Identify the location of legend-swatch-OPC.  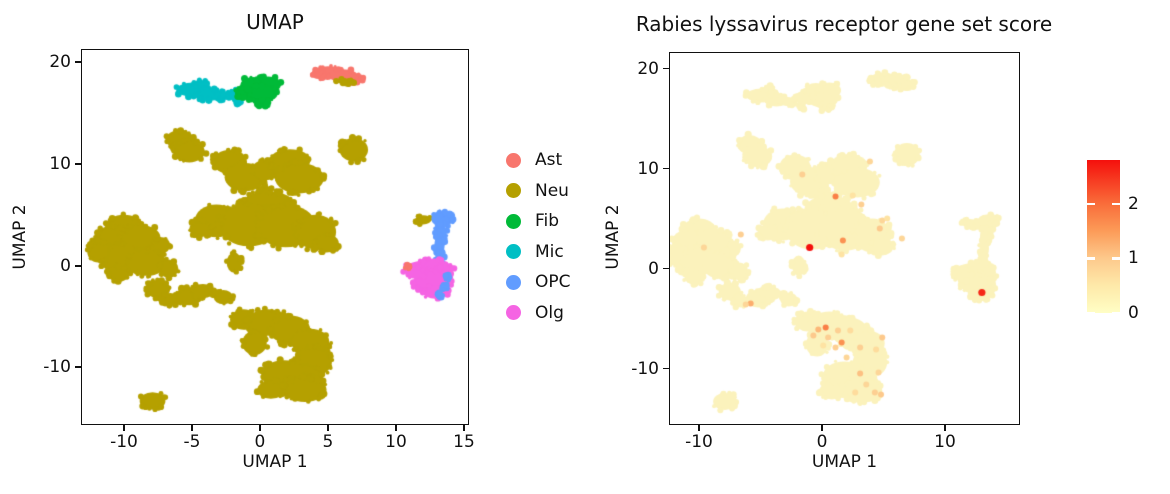
(513, 282).